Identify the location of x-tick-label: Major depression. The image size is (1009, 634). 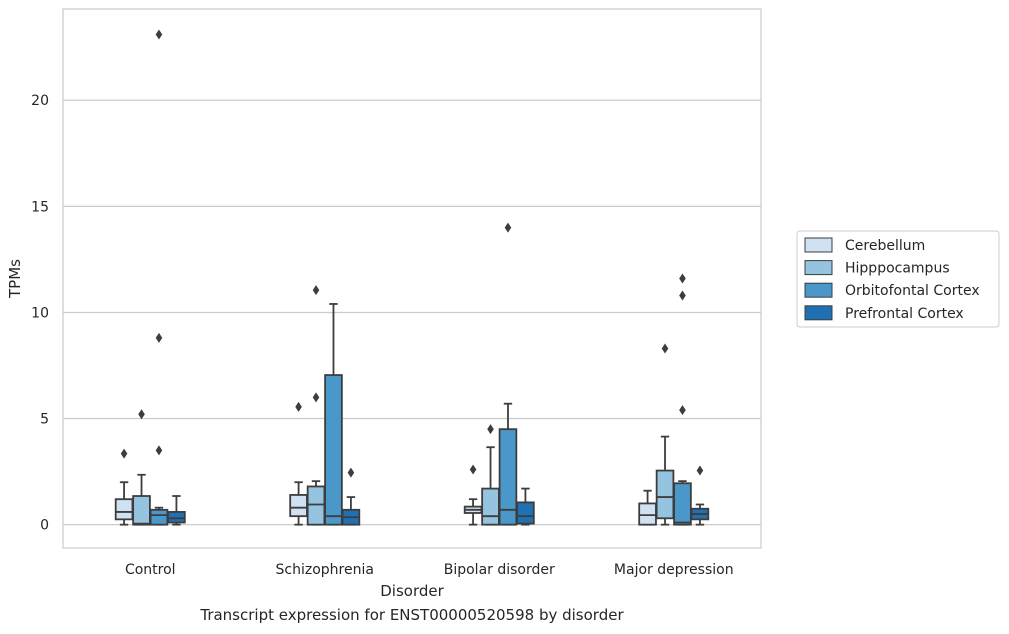
(674, 570).